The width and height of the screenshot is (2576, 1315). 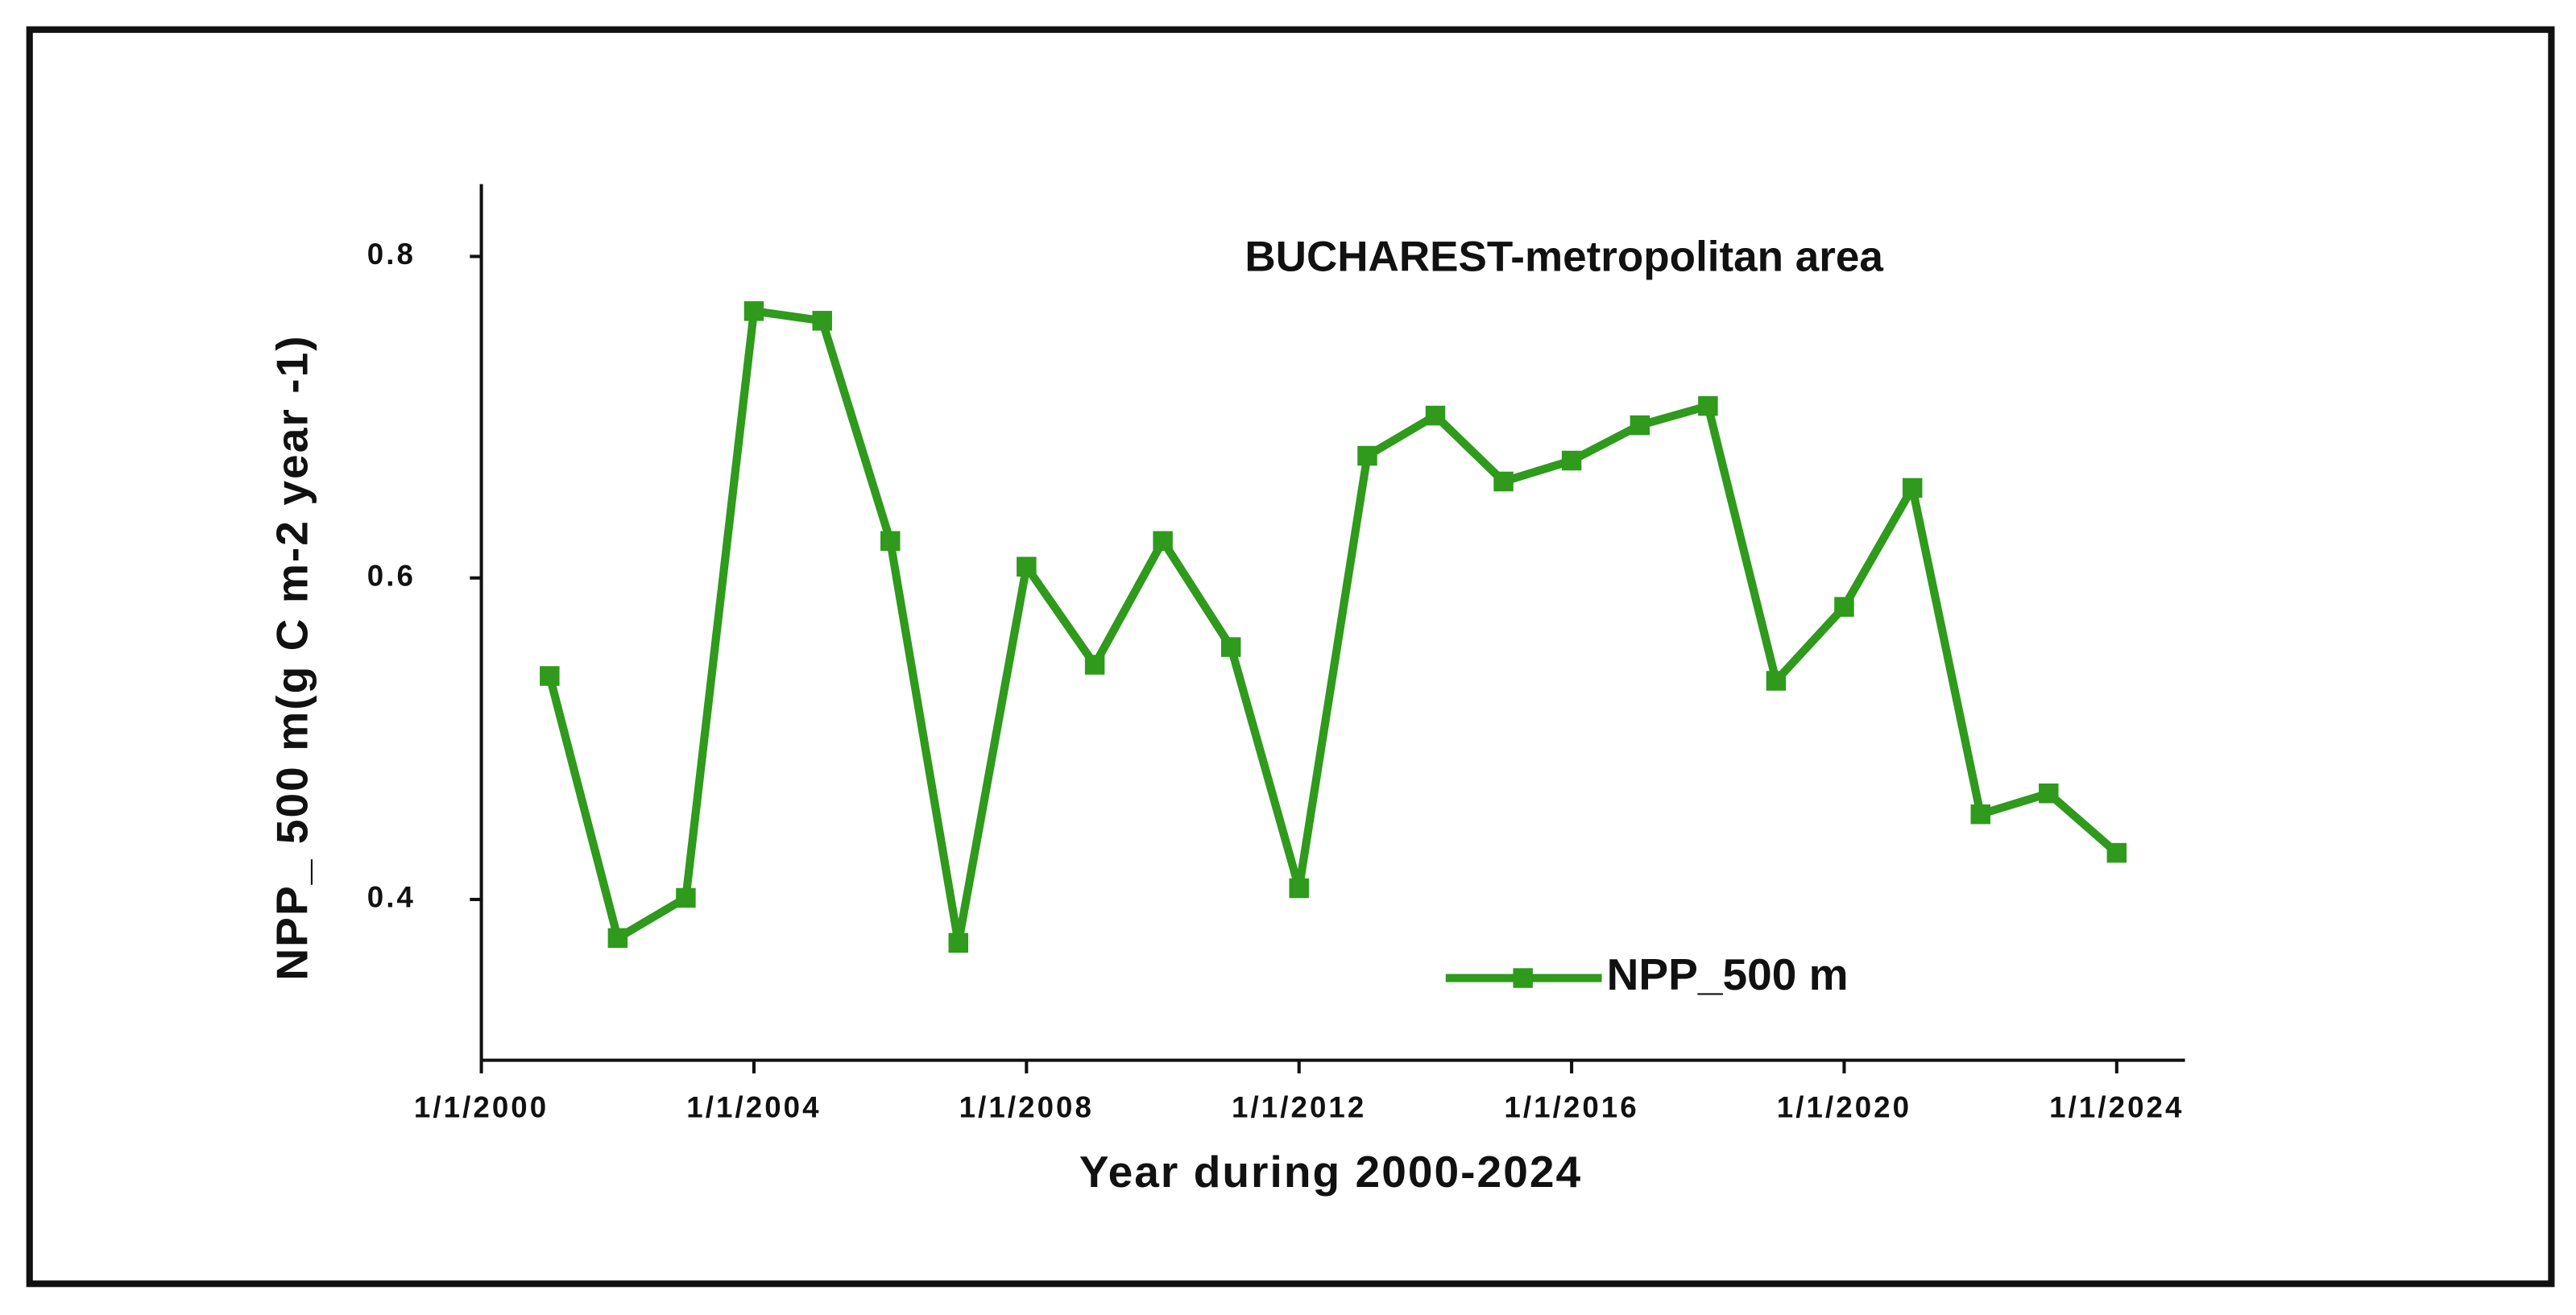 I want to click on y-tick-label: 0.6, so click(x=391, y=575).